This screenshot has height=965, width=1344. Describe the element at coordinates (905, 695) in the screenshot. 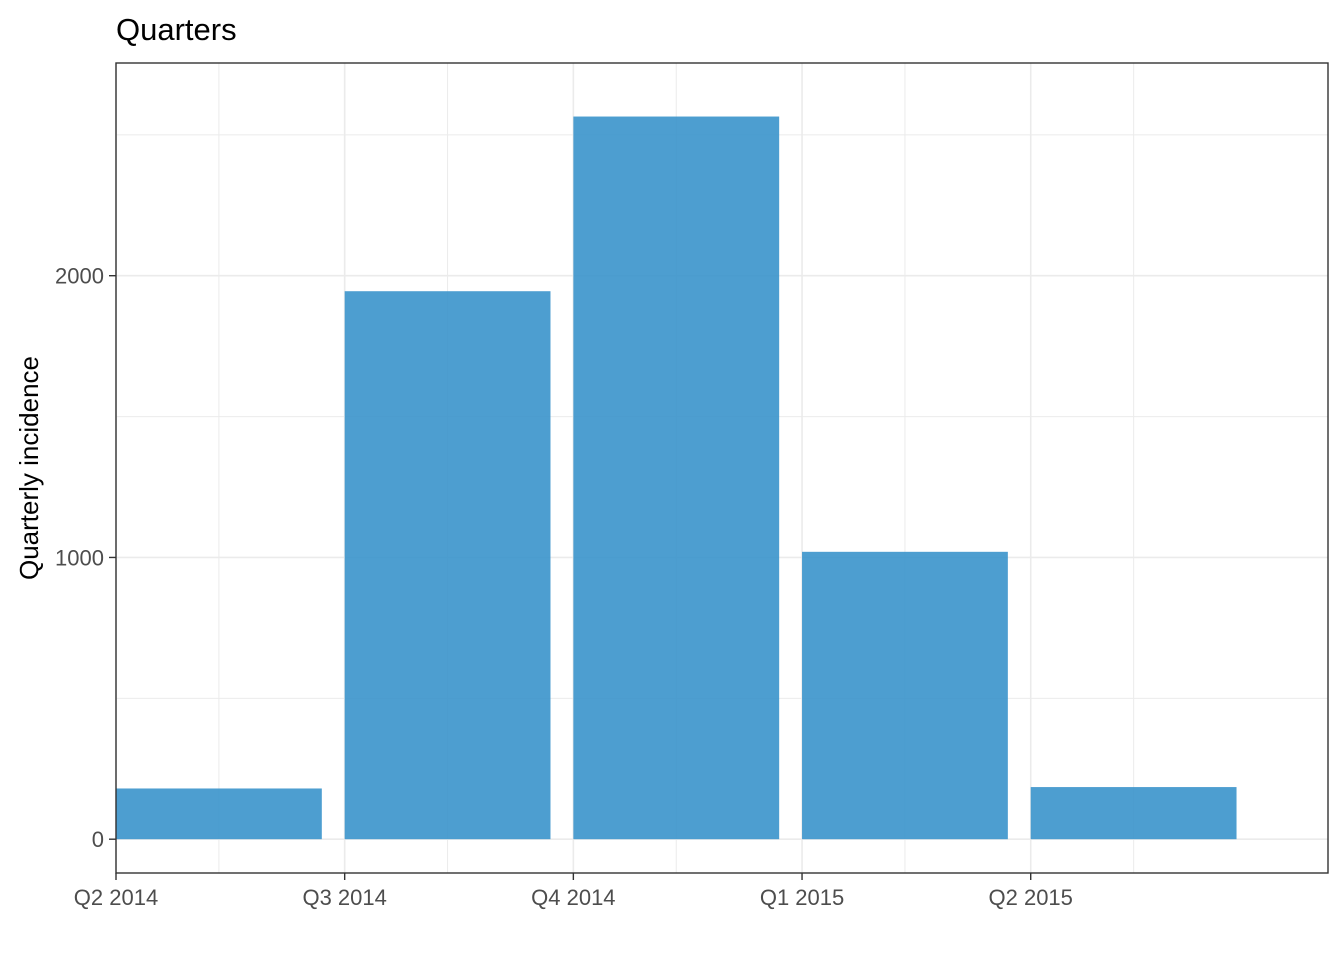

I see `bar-q1-2015` at that location.